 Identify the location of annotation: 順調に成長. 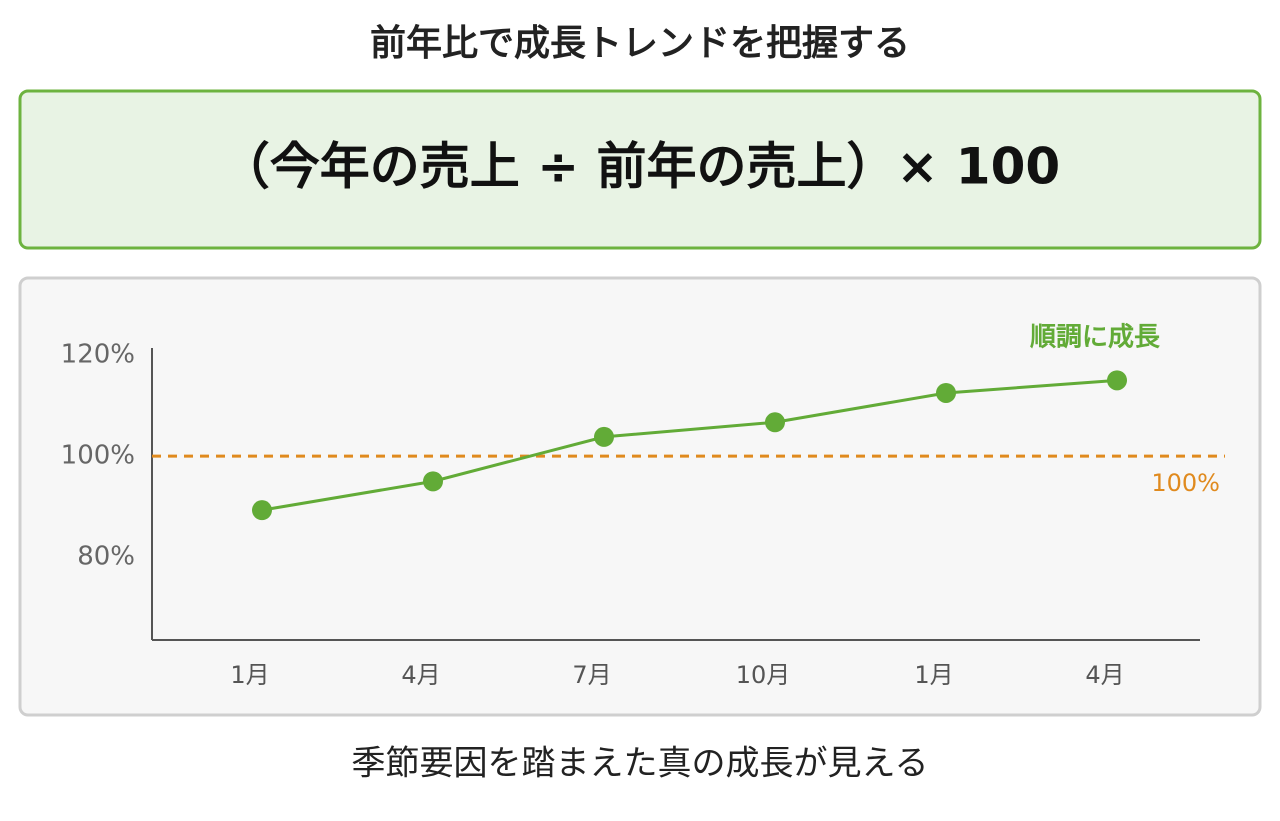
(1095, 338).